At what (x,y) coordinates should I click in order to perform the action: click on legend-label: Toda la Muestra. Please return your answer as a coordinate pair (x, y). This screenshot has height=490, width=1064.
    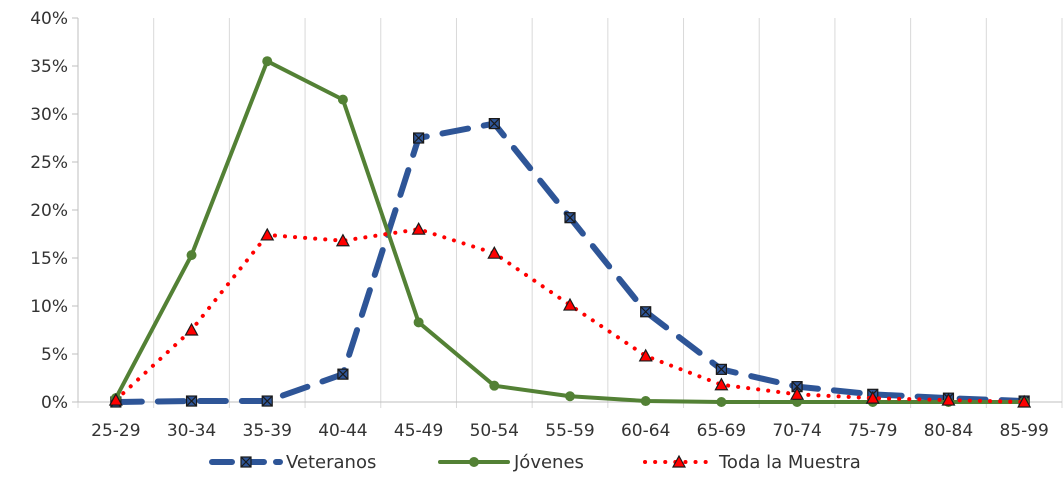
    Looking at the image, I should click on (789, 462).